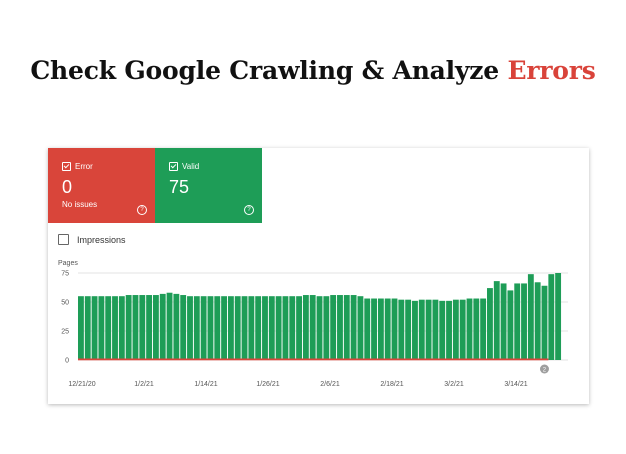 The width and height of the screenshot is (626, 454). What do you see at coordinates (269, 70) in the screenshot?
I see `headline-main: Check Google Crawling & Analyze` at bounding box center [269, 70].